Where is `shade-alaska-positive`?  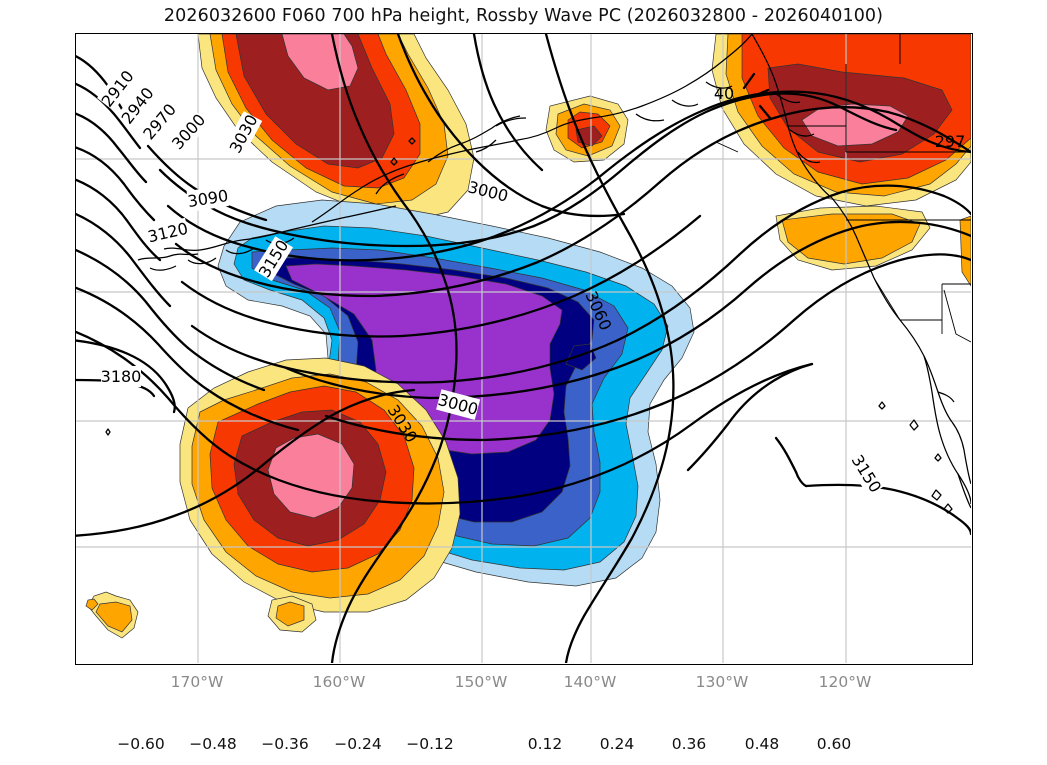
shade-alaska-positive is located at coordinates (336, 127).